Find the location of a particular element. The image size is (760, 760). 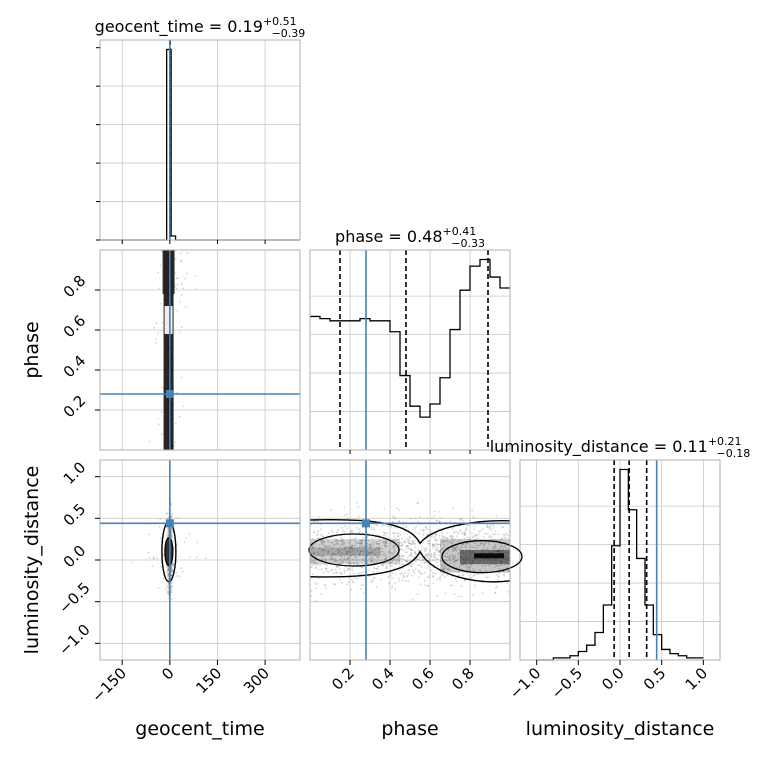

xlabel-phase: phase is located at coordinates (409, 729).